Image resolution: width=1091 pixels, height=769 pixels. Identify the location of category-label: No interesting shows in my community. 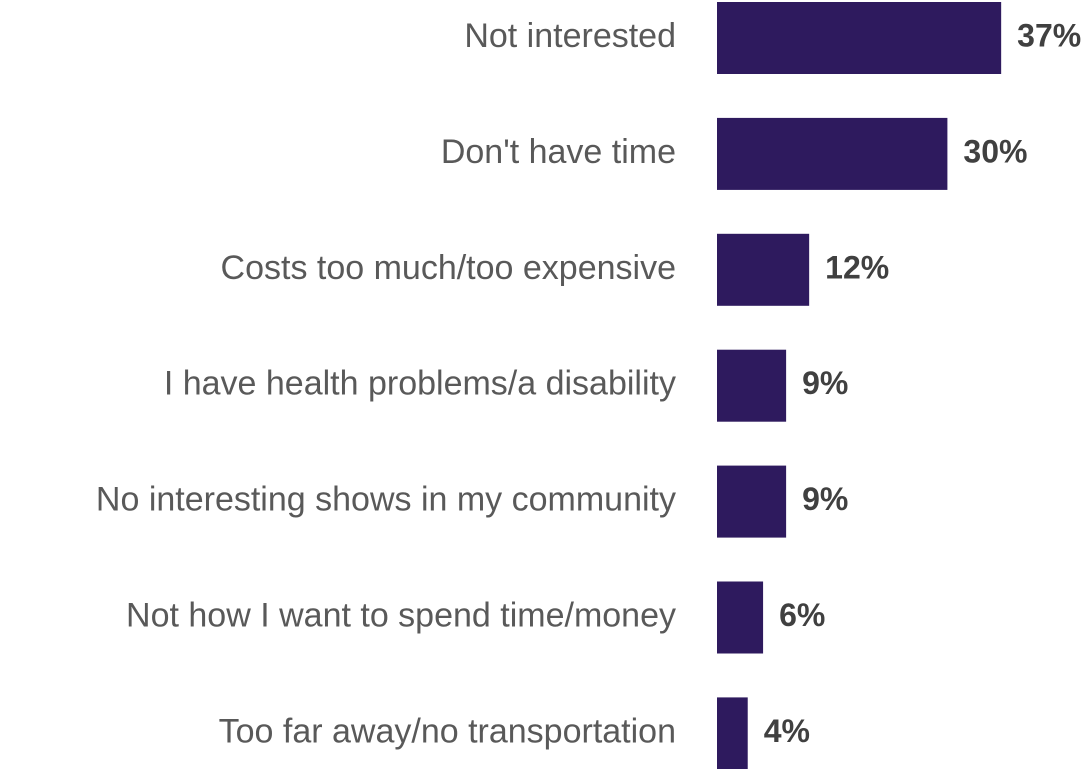
(386, 500).